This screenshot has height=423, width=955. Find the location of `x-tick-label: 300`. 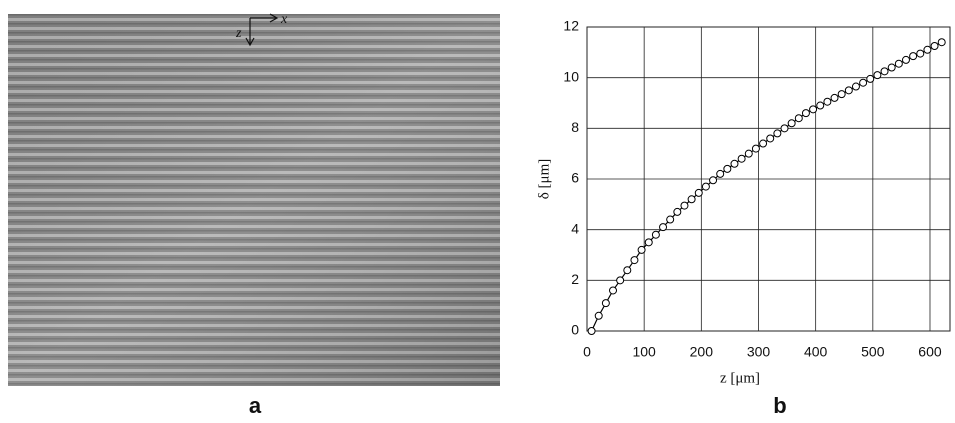

x-tick-label: 300 is located at coordinates (759, 352).